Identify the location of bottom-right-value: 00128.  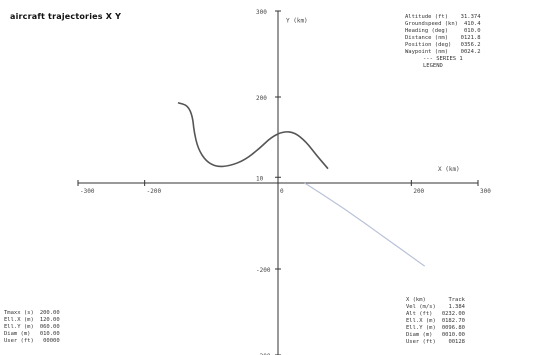
(456, 342).